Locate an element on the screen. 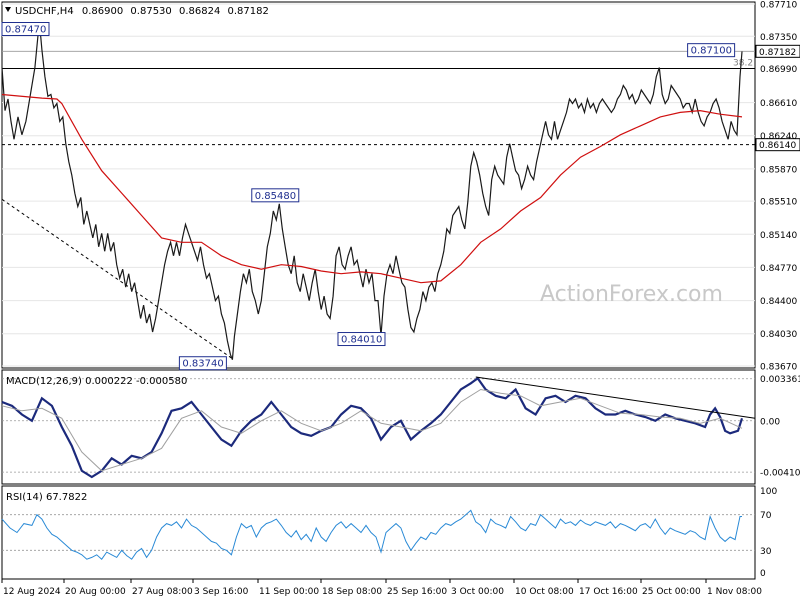 The height and width of the screenshot is (600, 800). price-tick-label: 0.84030 is located at coordinates (778, 335).